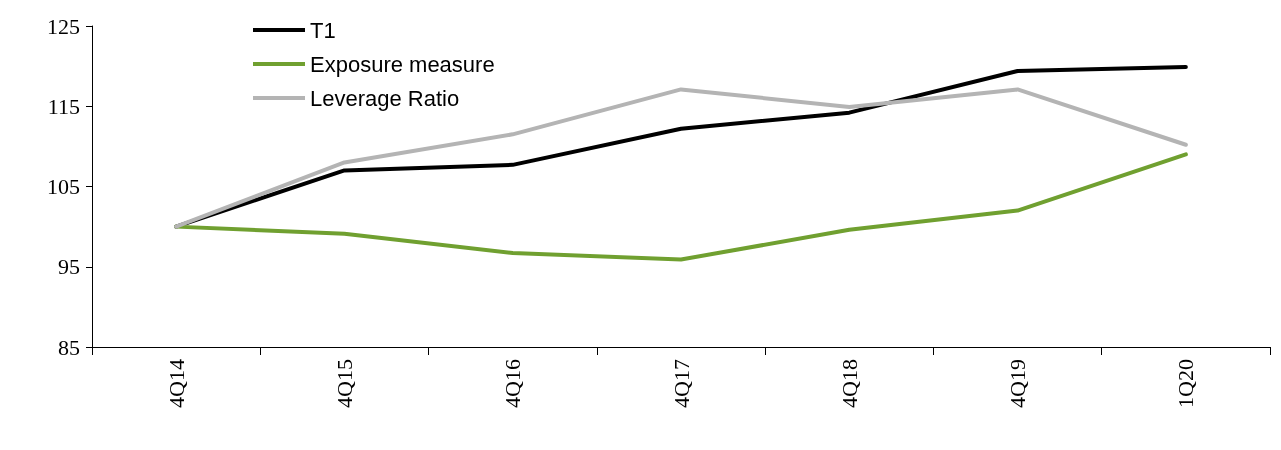 The width and height of the screenshot is (1281, 450). Describe the element at coordinates (63, 186) in the screenshot. I see `y-tick-label: 105` at that location.